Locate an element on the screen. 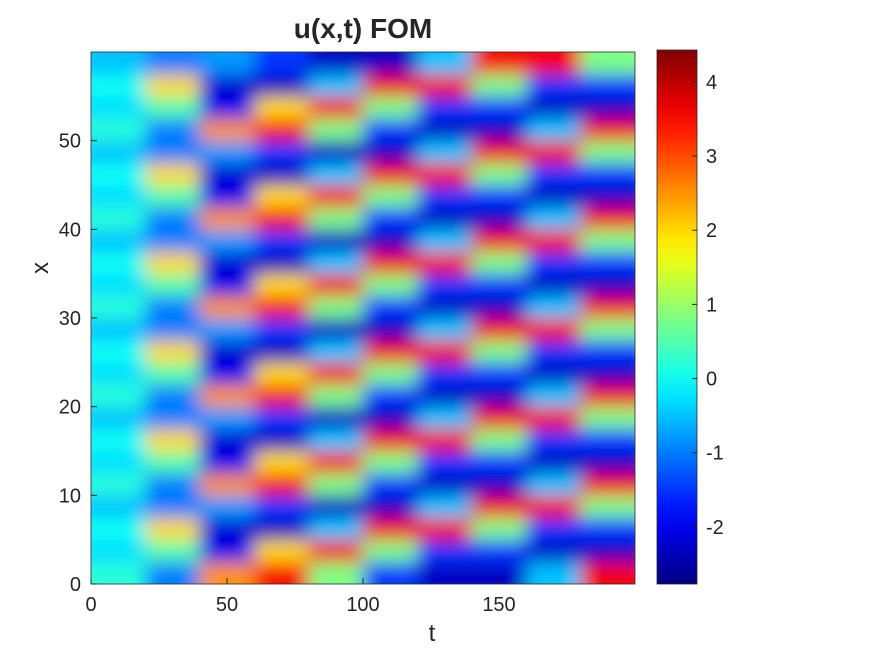  y-tick-label: 20 is located at coordinates (70, 408).